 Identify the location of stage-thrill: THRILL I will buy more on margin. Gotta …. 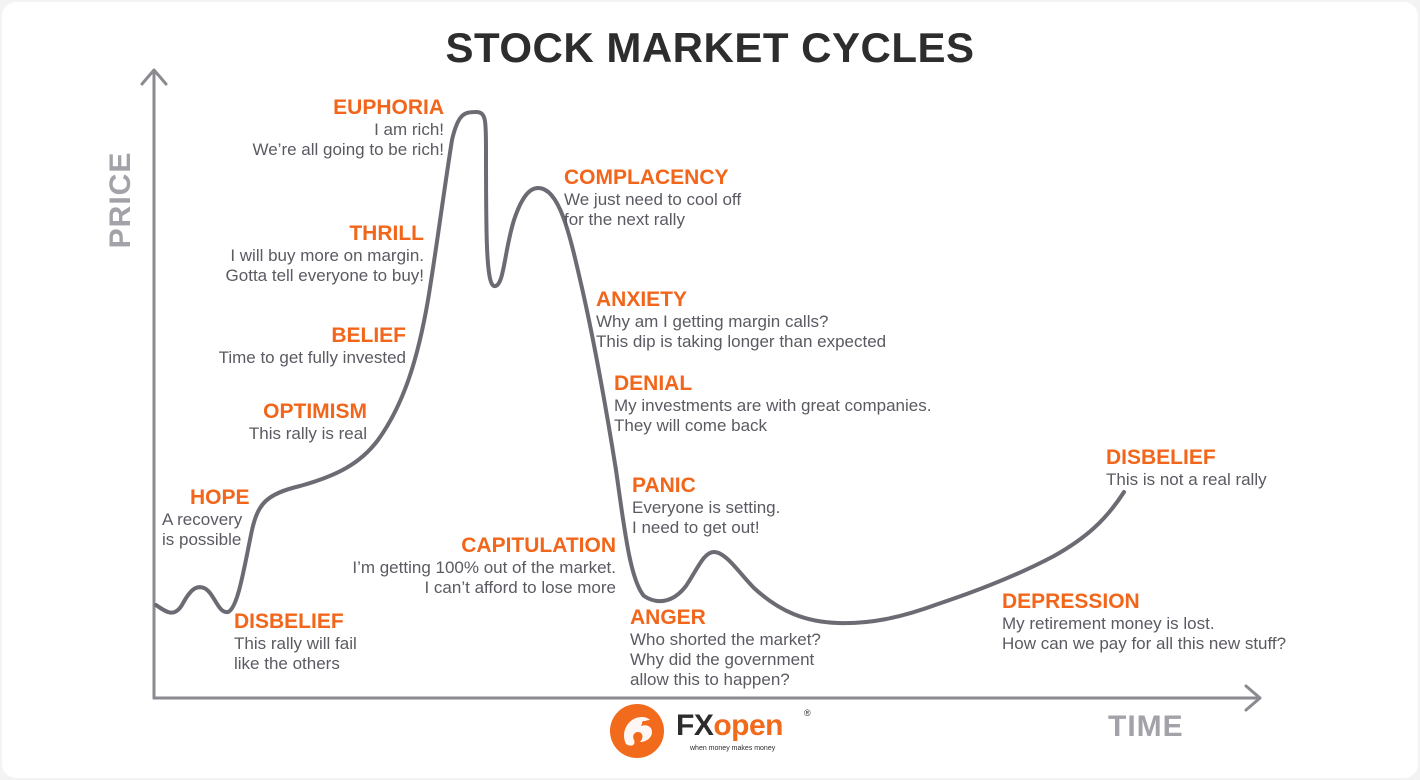
(325, 254).